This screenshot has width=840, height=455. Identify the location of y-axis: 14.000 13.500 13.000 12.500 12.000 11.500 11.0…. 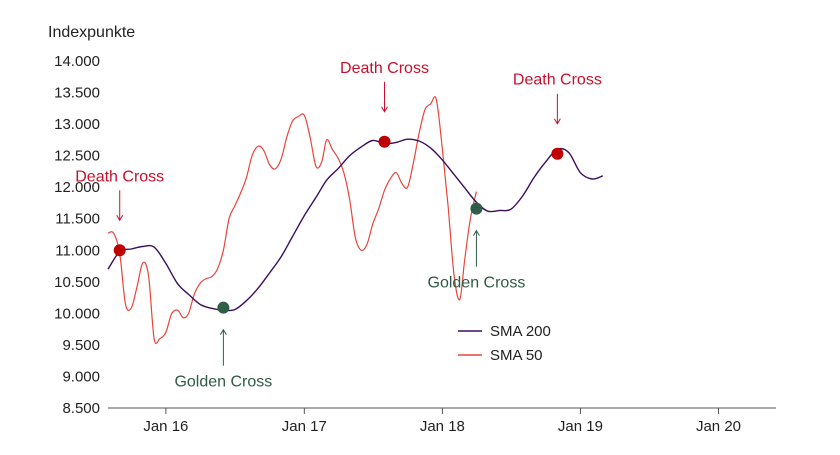
(77, 235).